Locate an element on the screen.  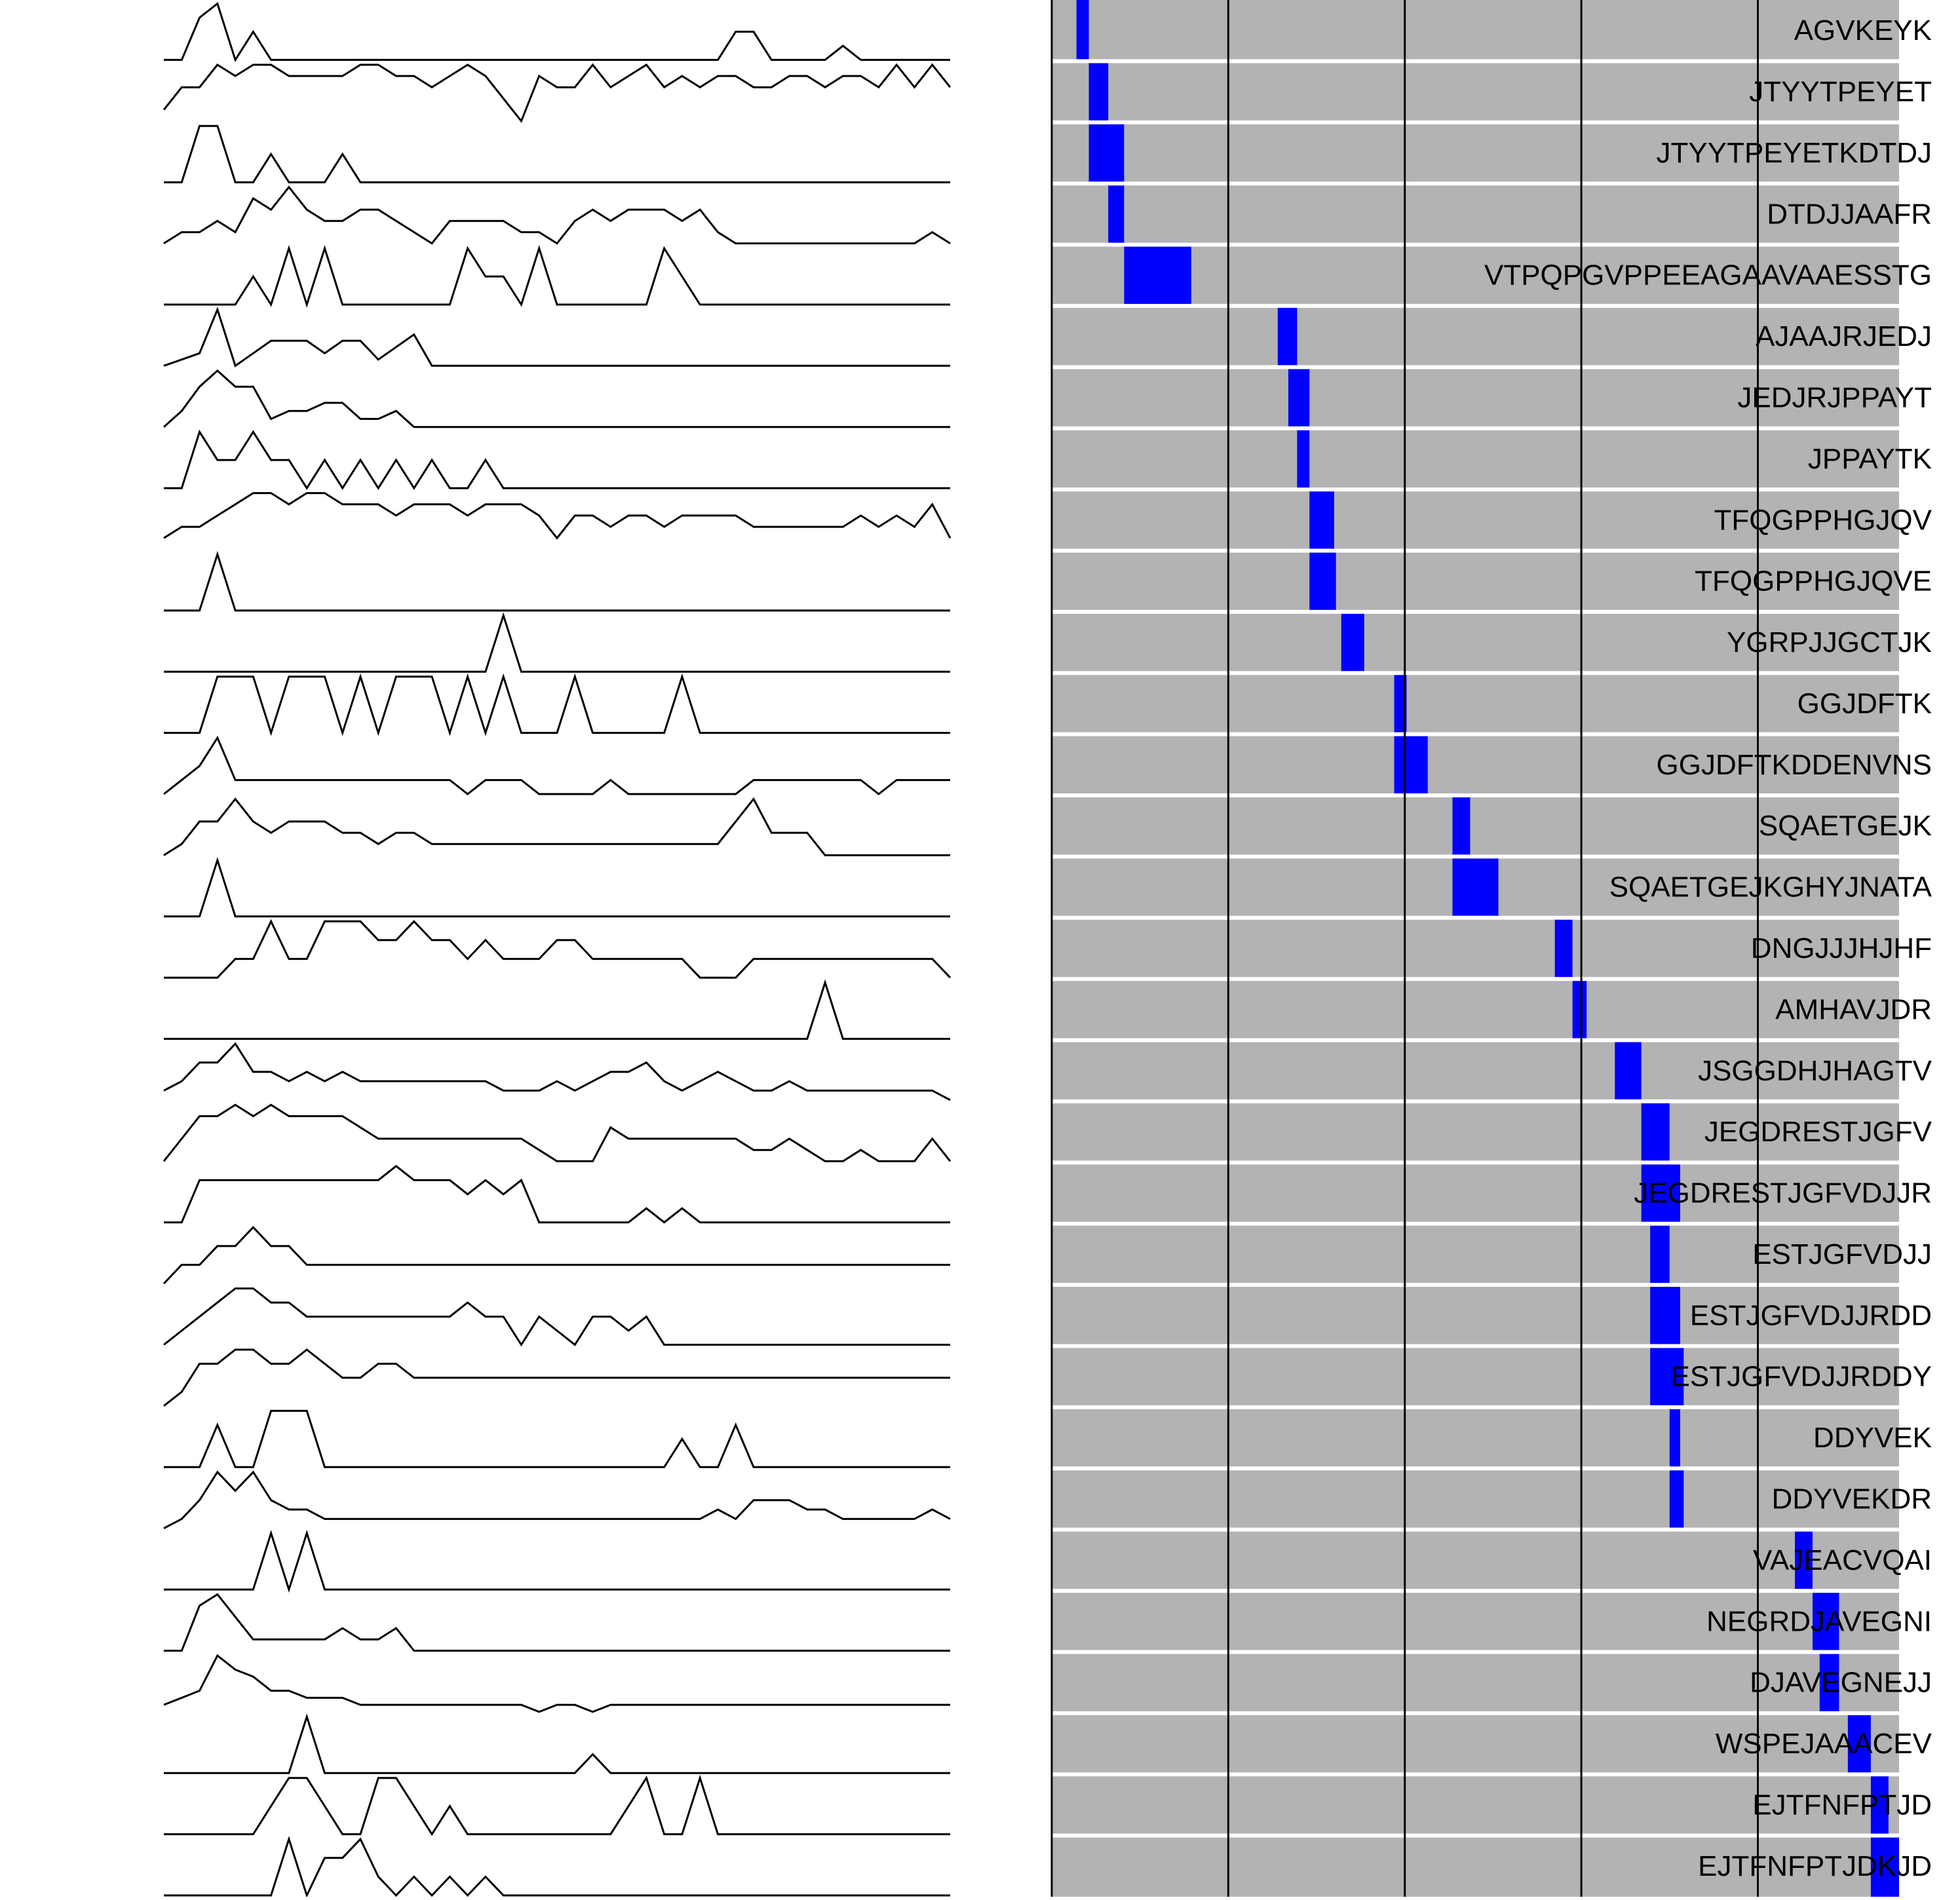
peptide-label: AGVKEYK is located at coordinates (1863, 30).